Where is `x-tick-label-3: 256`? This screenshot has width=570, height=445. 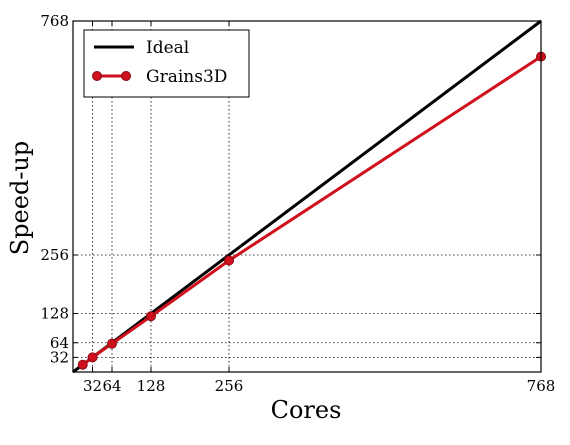 x-tick-label-3: 256 is located at coordinates (229, 386).